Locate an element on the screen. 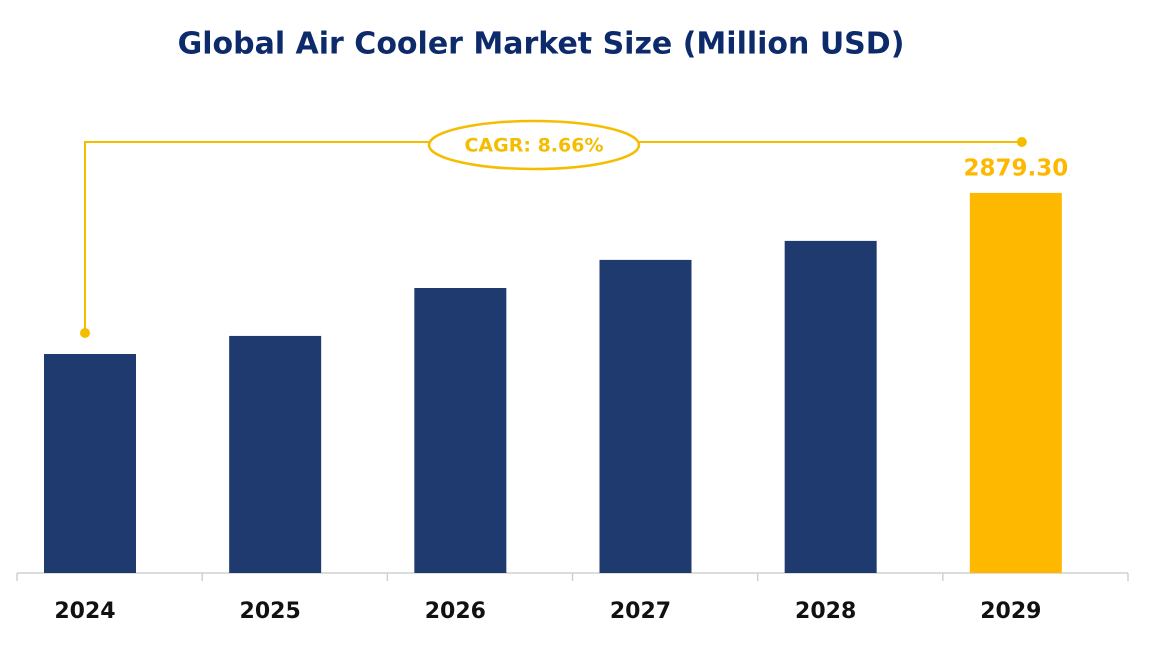 The width and height of the screenshot is (1151, 665). value-label: 2879.30 is located at coordinates (1015, 168).